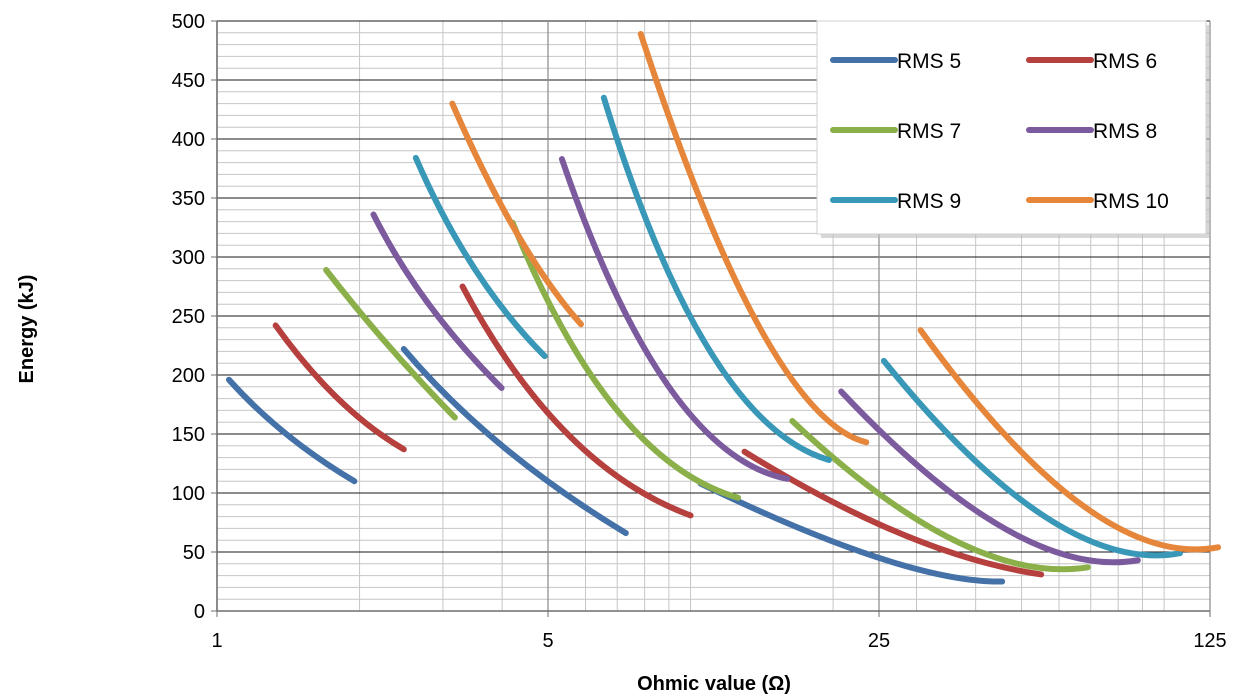  Describe the element at coordinates (188, 258) in the screenshot. I see `y-tick-label: 300` at that location.